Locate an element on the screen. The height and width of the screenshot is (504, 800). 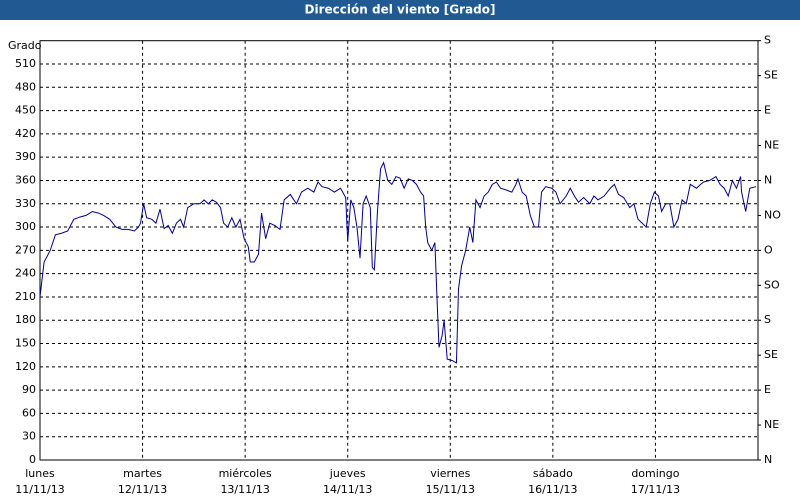
y-tick-label: 330 is located at coordinates (25, 203).